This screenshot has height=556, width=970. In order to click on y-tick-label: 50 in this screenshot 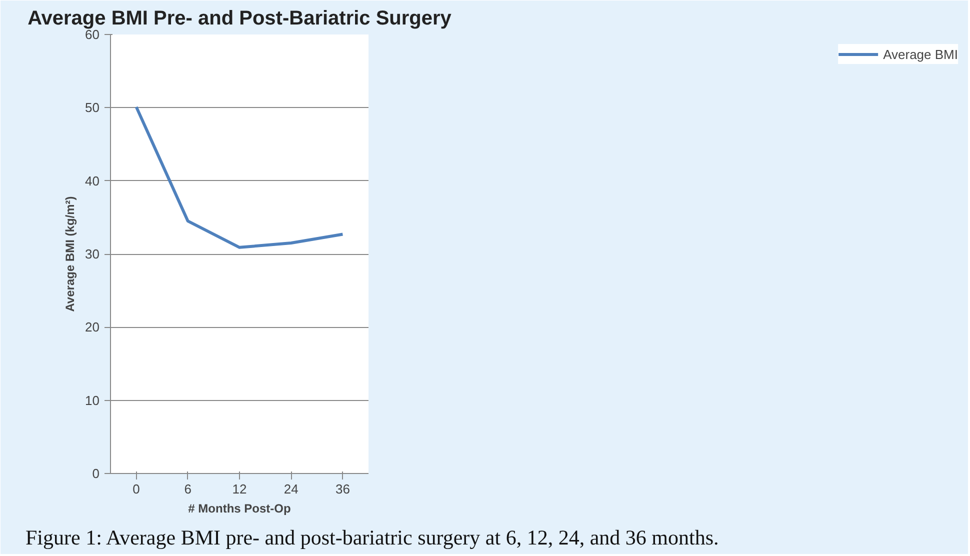, I will do `click(92, 108)`.